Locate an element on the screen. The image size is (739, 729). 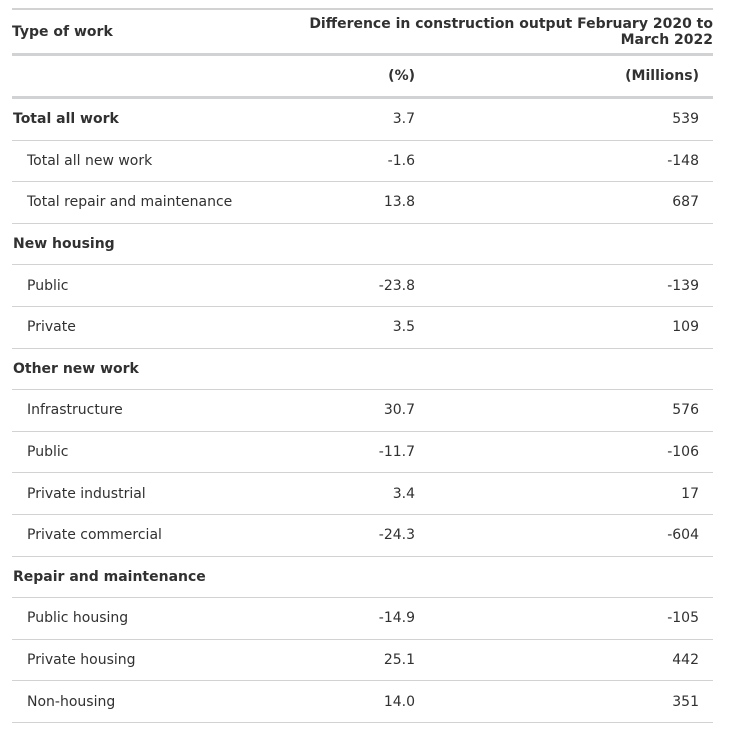
row-label: Total repair and maintenance is located at coordinates (136, 202).